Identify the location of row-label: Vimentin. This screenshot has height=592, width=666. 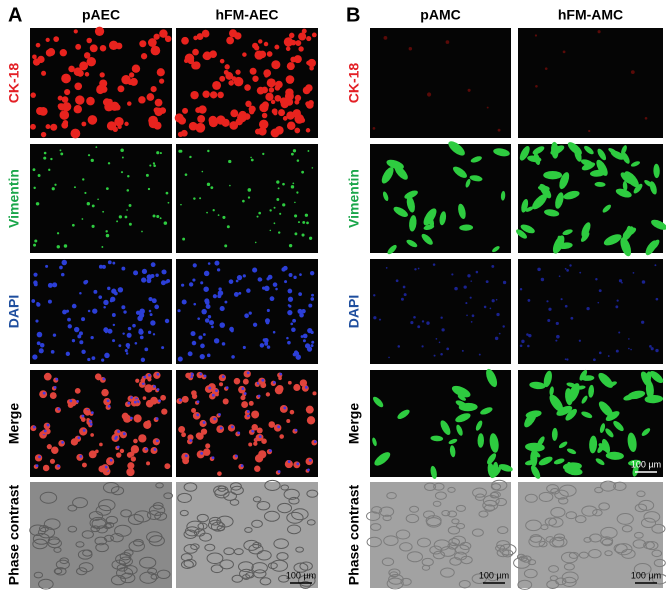
(354, 198).